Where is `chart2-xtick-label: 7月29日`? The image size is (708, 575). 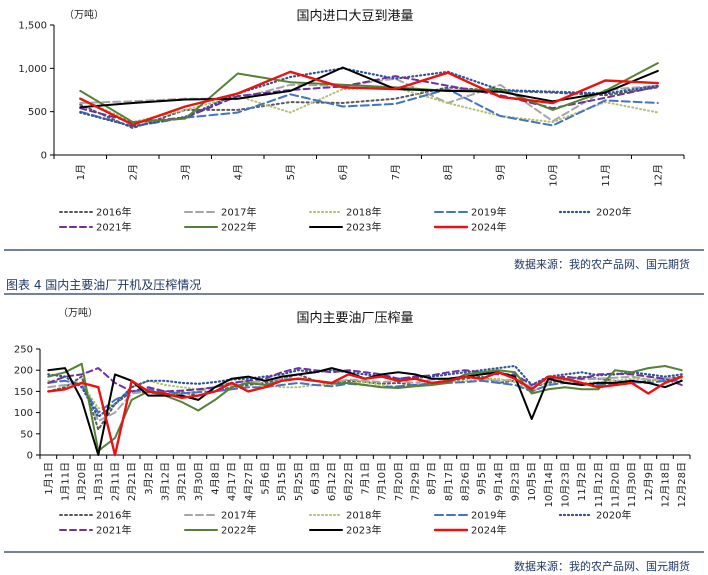 chart2-xtick-label: 7月29日 is located at coordinates (416, 481).